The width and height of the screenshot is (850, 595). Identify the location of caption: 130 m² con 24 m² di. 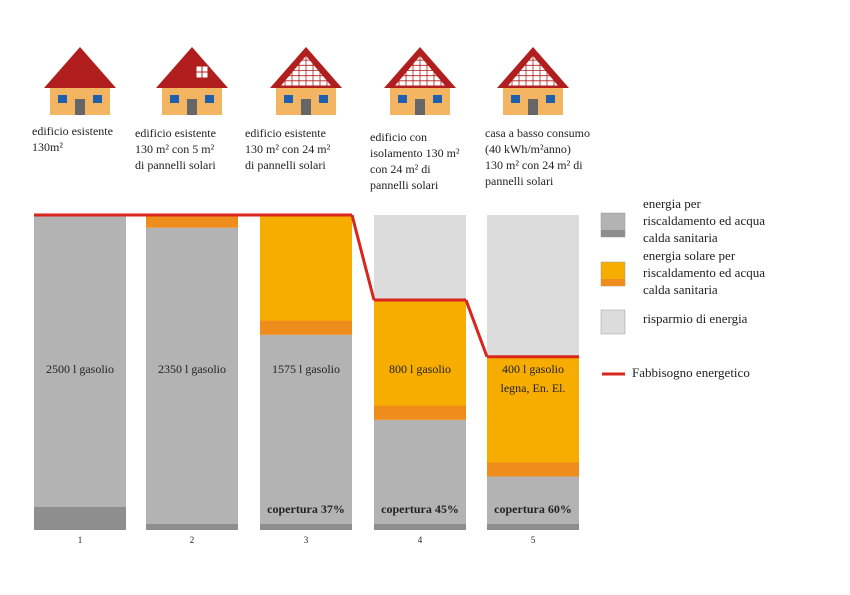
(534, 165).